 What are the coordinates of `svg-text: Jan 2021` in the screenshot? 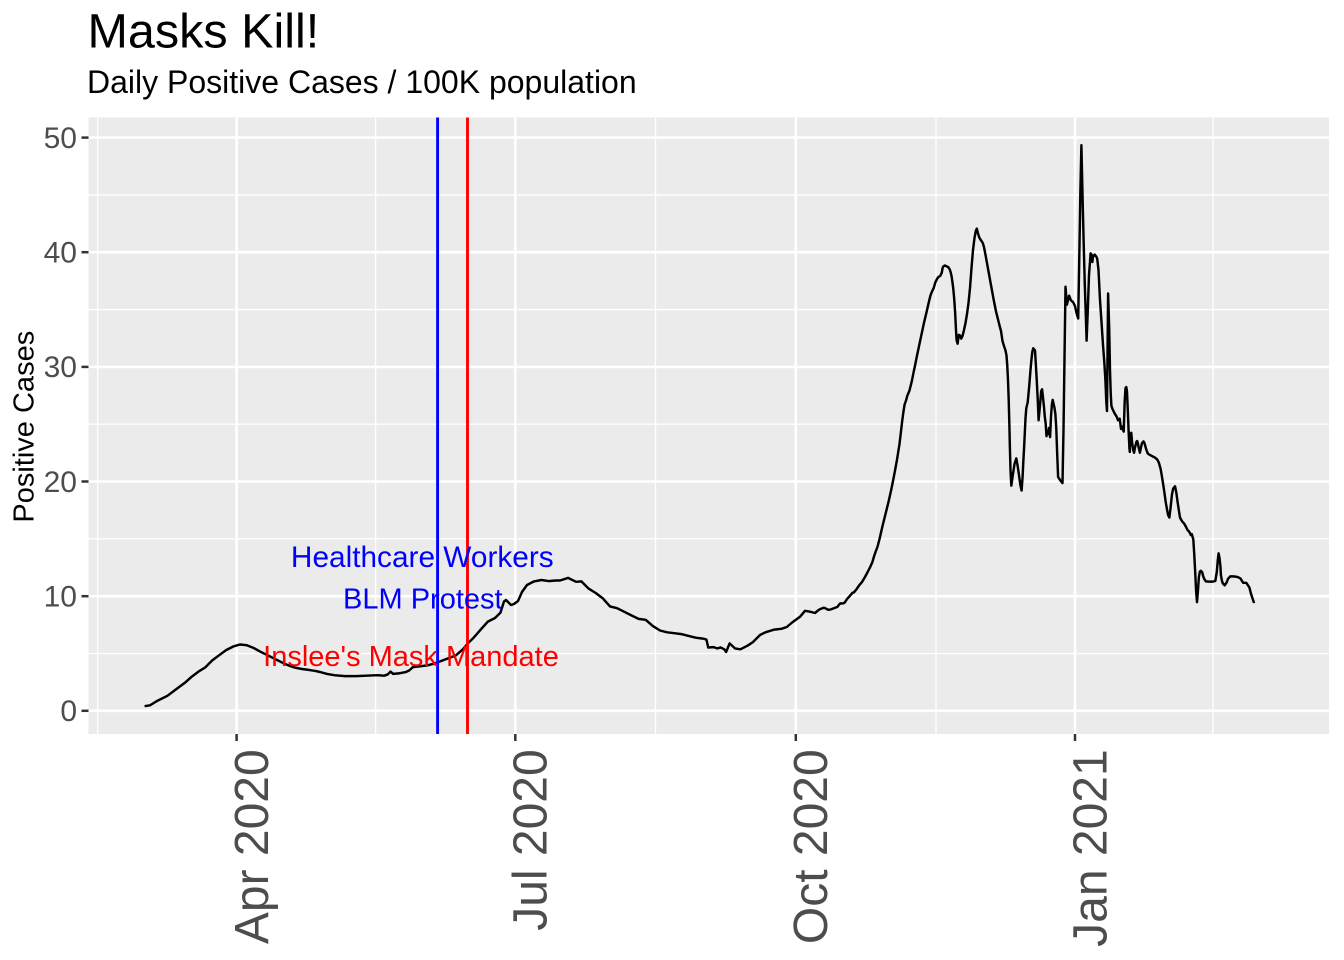 It's located at (1090, 848).